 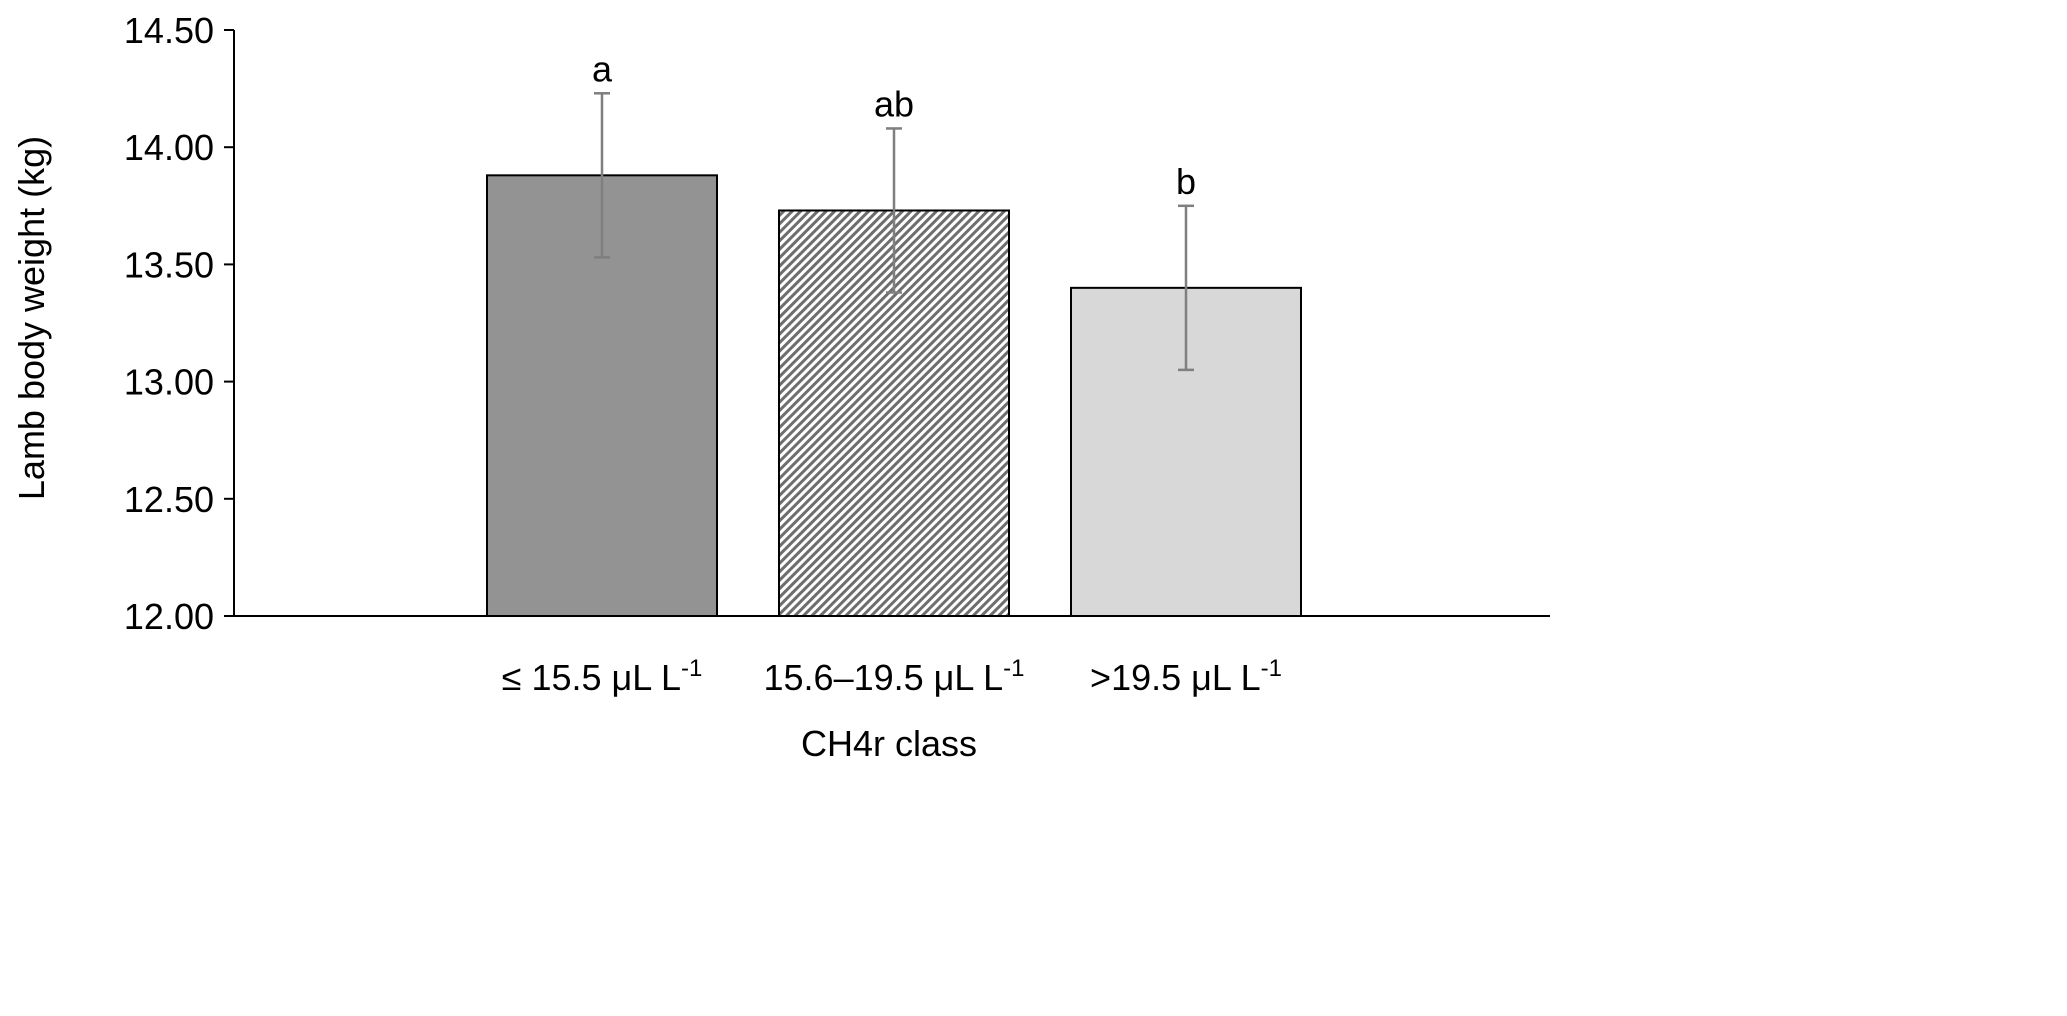 I want to click on y-tick-label: 13.00, so click(x=169, y=382).